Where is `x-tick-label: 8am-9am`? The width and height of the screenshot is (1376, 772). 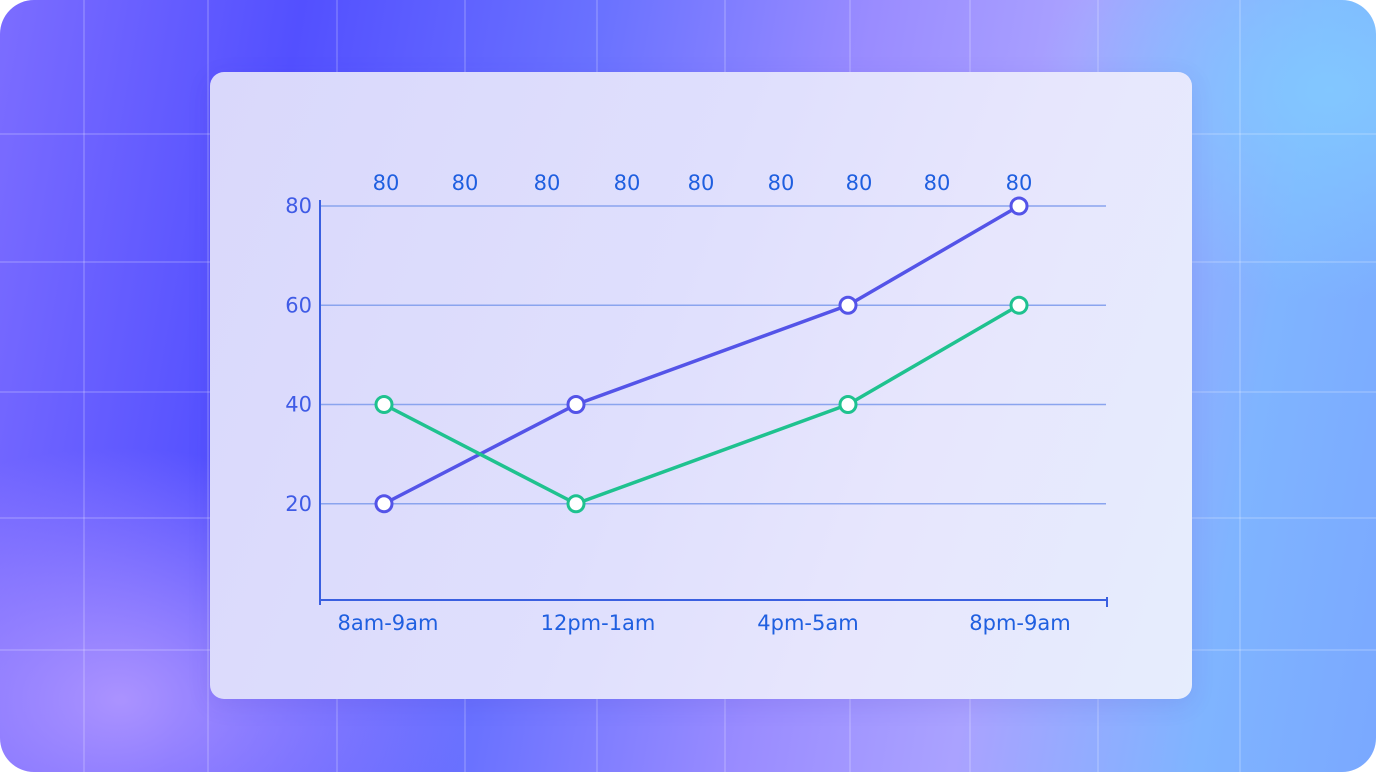
x-tick-label: 8am-9am is located at coordinates (388, 623).